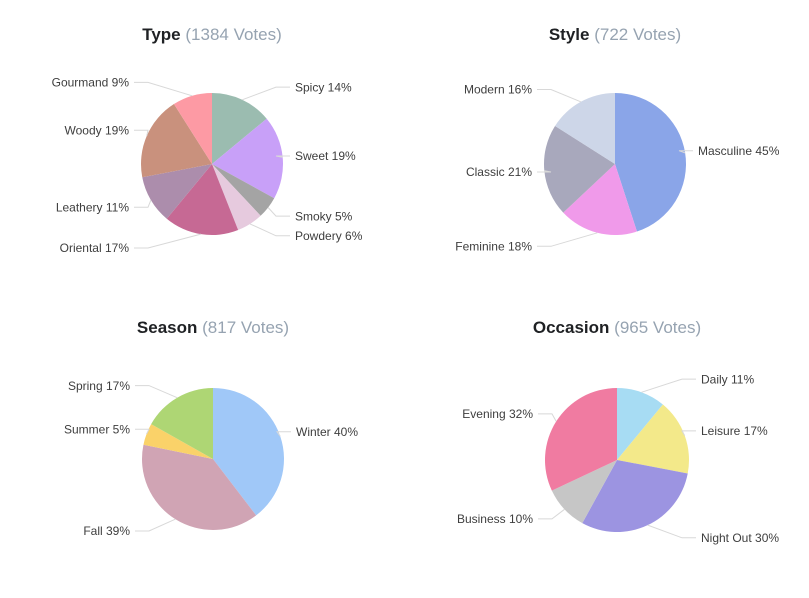 The image size is (809, 598). I want to click on label-connector-fall, so click(155, 525).